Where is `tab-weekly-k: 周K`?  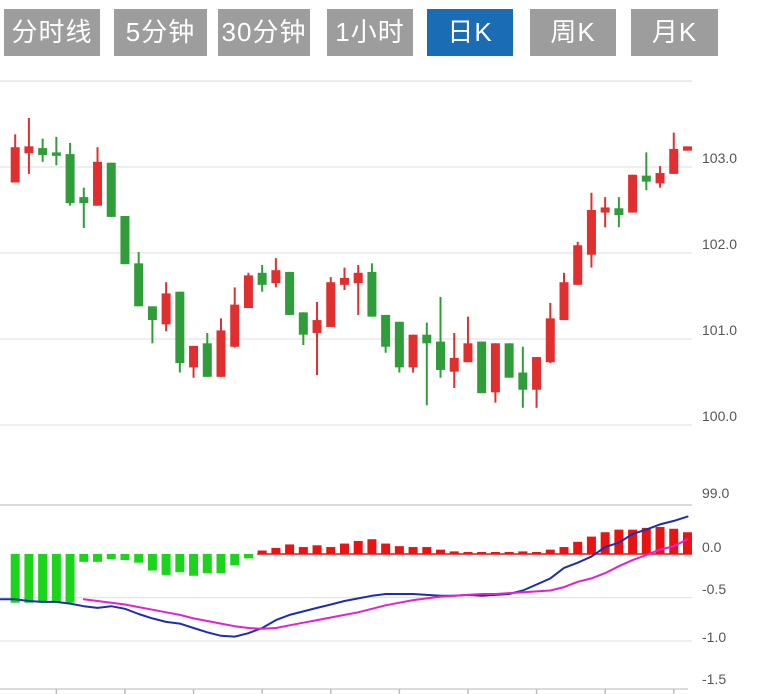
tab-weekly-k: 周K is located at coordinates (573, 32).